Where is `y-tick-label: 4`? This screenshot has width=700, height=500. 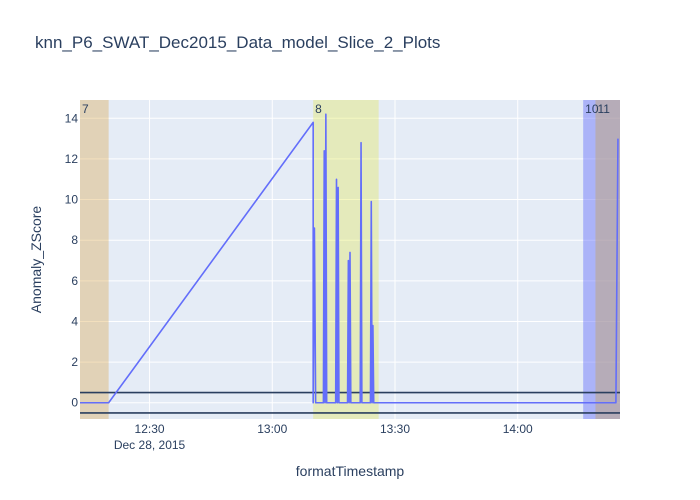 y-tick-label: 4 is located at coordinates (74, 321).